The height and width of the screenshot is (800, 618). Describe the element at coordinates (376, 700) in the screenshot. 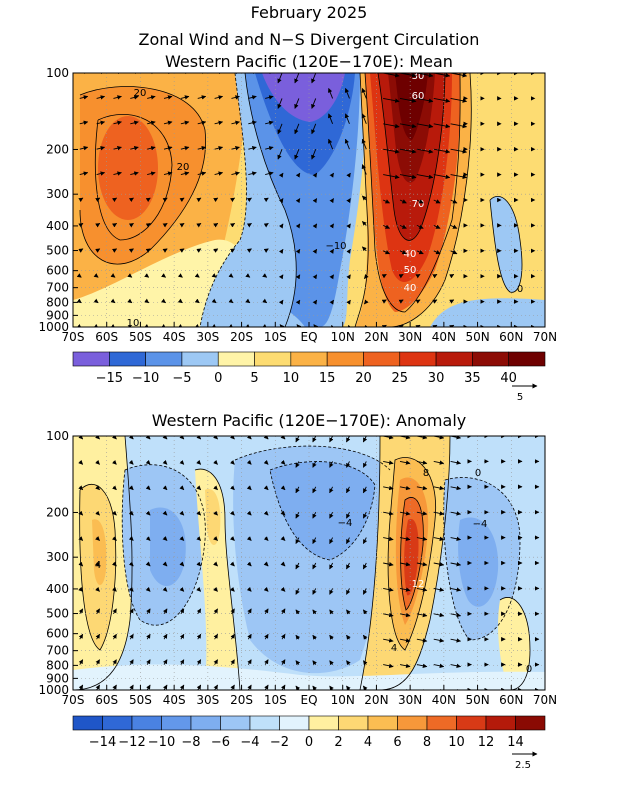

I see `anomaly-xtick-label: 20N` at that location.